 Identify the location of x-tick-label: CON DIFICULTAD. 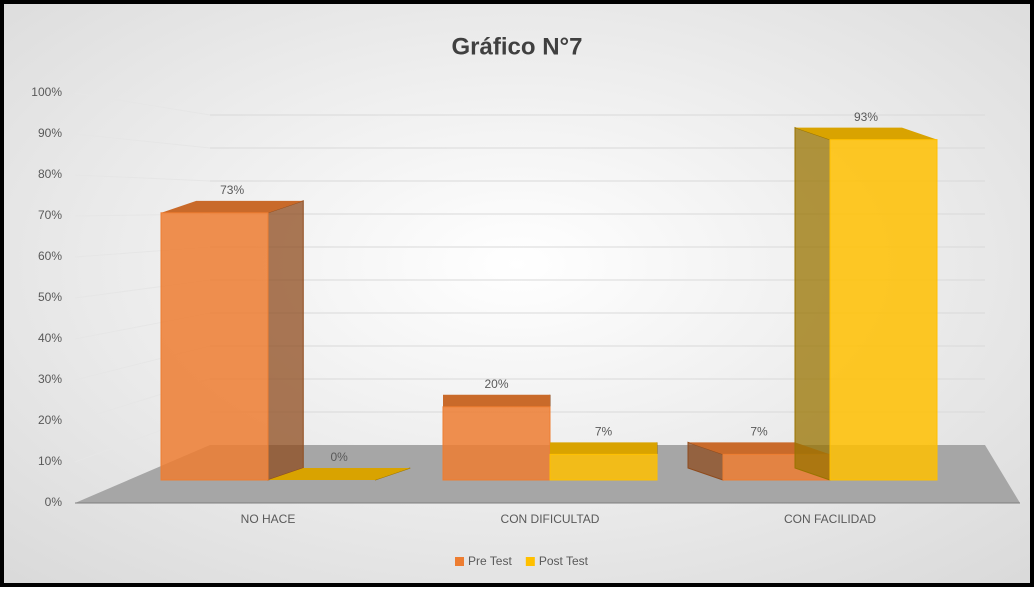
(550, 519).